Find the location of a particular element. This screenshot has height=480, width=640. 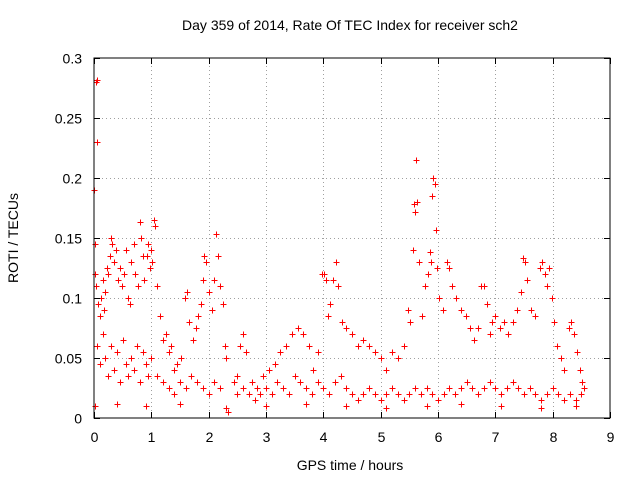

x-tick-label: 9 is located at coordinates (611, 437).